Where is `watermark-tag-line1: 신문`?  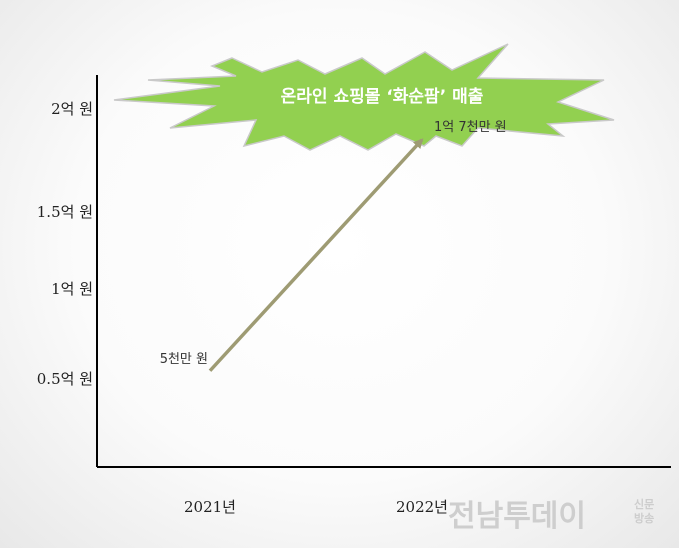
watermark-tag-line1: 신문 is located at coordinates (644, 504).